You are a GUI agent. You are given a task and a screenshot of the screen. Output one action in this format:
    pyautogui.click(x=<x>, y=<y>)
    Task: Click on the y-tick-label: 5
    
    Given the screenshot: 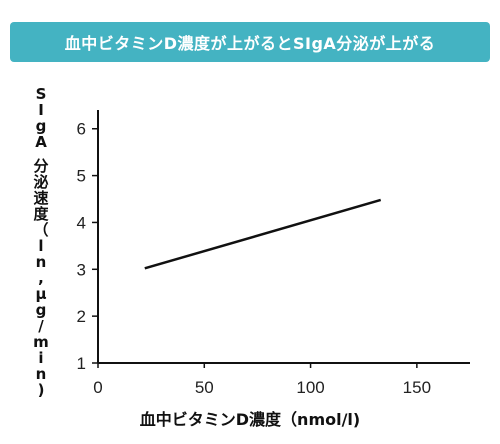 What is the action you would take?
    pyautogui.click(x=81, y=176)
    